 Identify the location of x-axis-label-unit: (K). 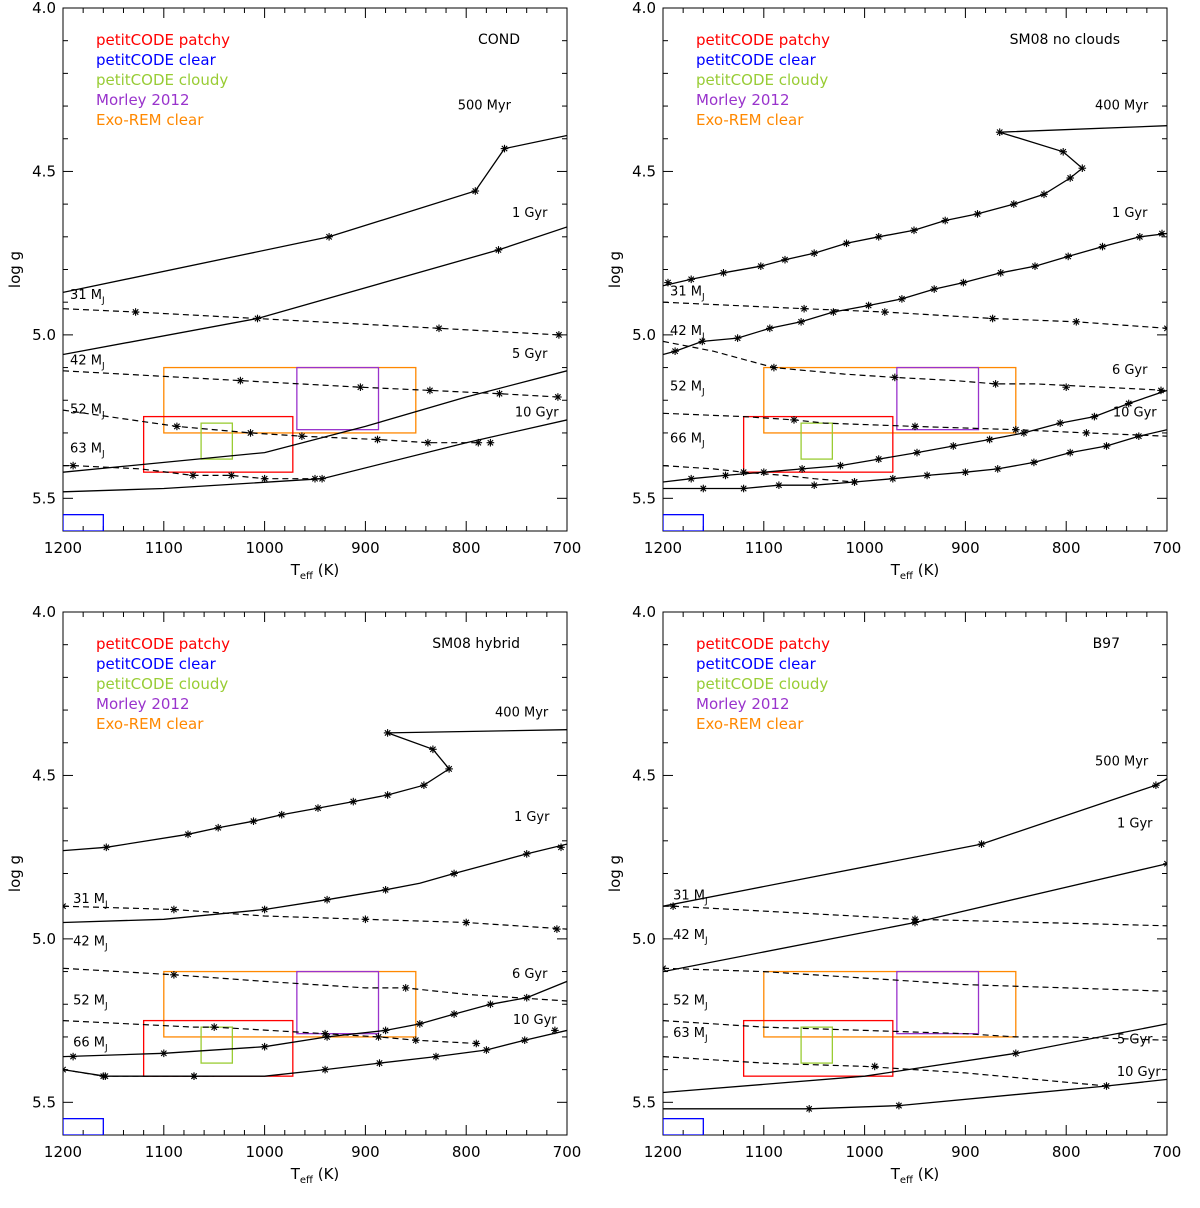
(926, 1174).